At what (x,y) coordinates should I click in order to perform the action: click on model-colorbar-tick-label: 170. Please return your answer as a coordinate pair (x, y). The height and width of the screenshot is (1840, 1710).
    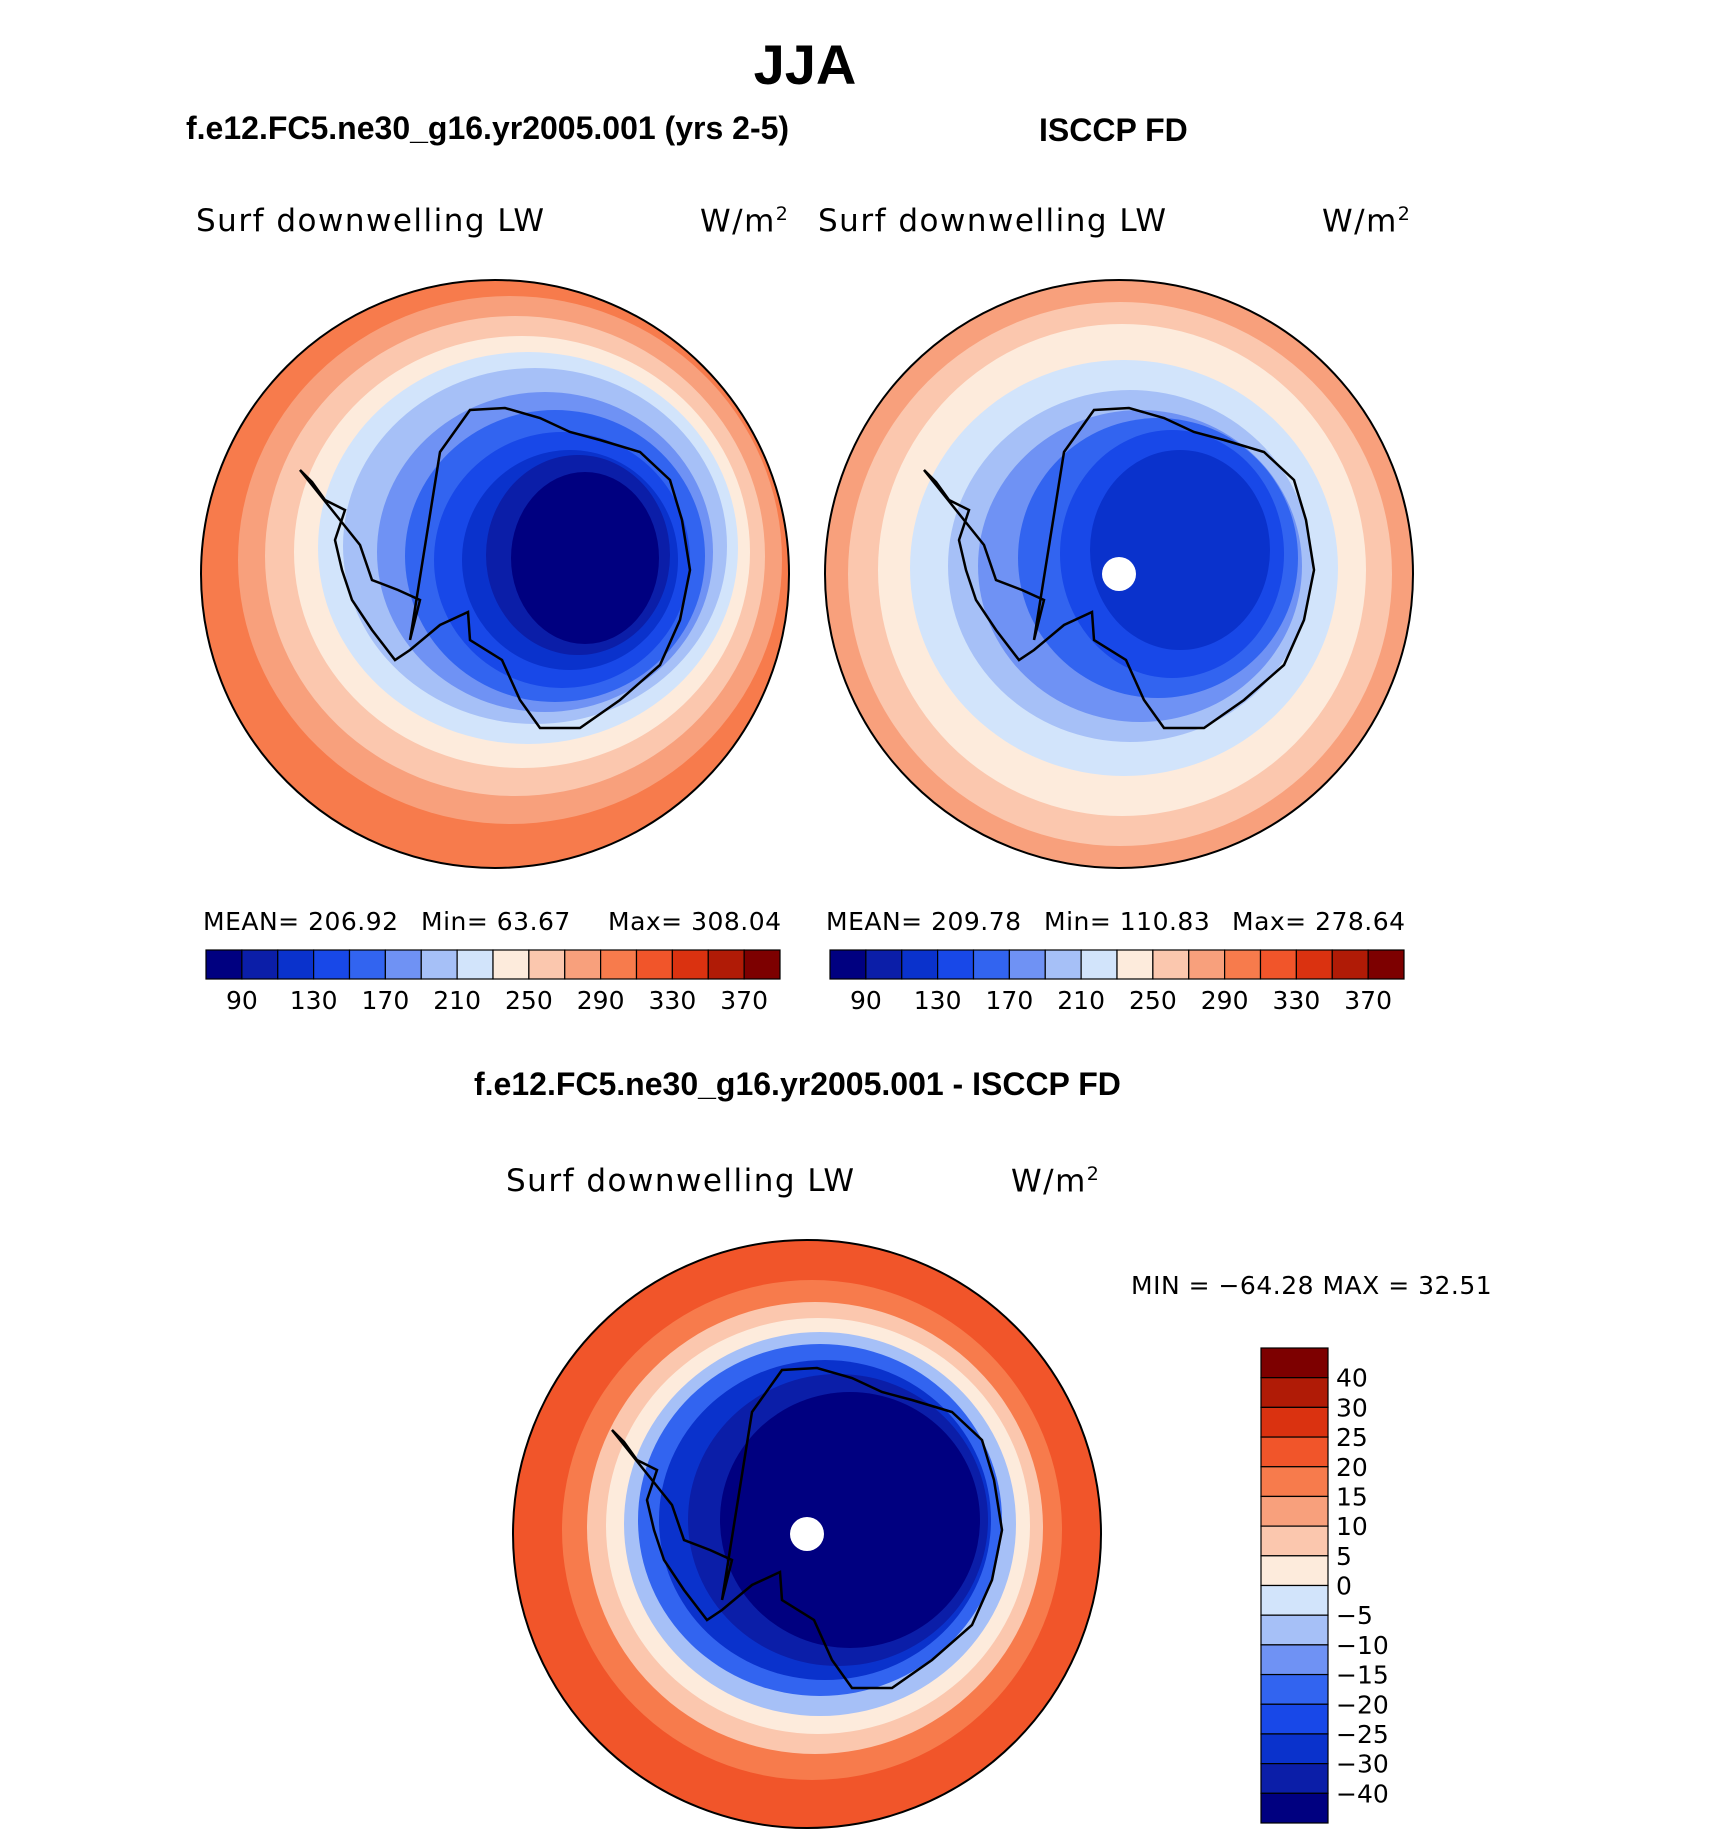
    Looking at the image, I should click on (386, 1000).